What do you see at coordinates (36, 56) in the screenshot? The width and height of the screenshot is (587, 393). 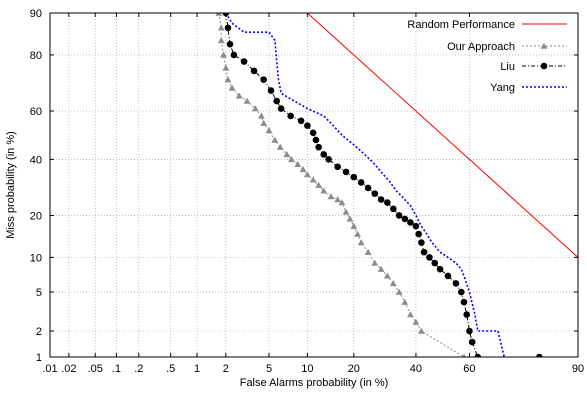 I see `y-tick-label: 80` at bounding box center [36, 56].